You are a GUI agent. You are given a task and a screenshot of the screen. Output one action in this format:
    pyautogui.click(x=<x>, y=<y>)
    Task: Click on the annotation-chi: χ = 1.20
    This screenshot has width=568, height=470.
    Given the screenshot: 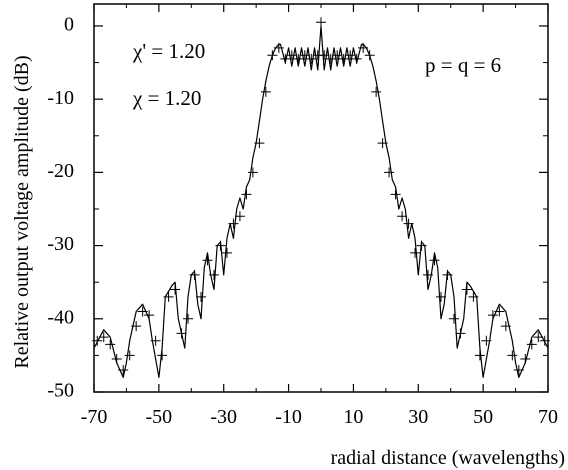 What is the action you would take?
    pyautogui.click(x=166, y=98)
    